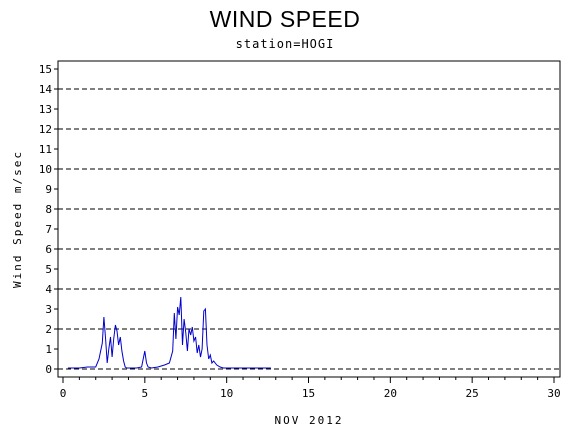  Describe the element at coordinates (48, 269) in the screenshot. I see `y-tick-label-5: 5` at that location.